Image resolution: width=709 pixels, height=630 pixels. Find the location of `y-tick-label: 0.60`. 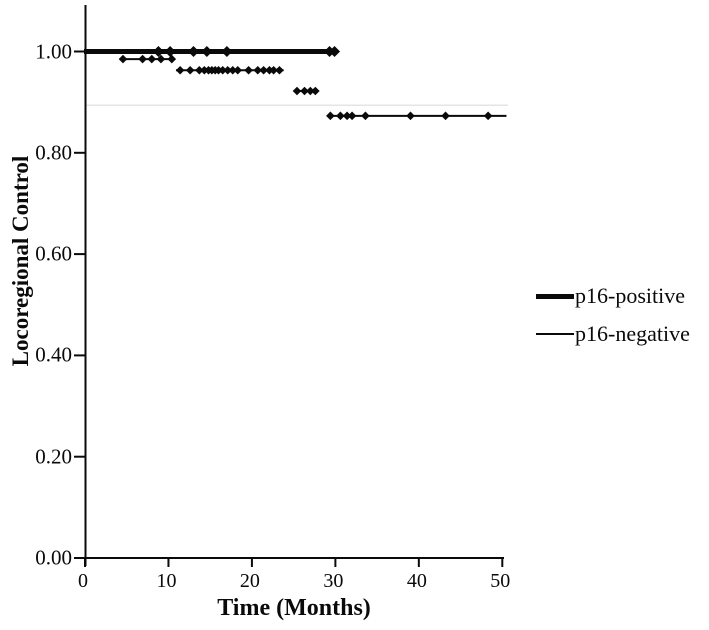

y-tick-label: 0.60 is located at coordinates (53, 253).